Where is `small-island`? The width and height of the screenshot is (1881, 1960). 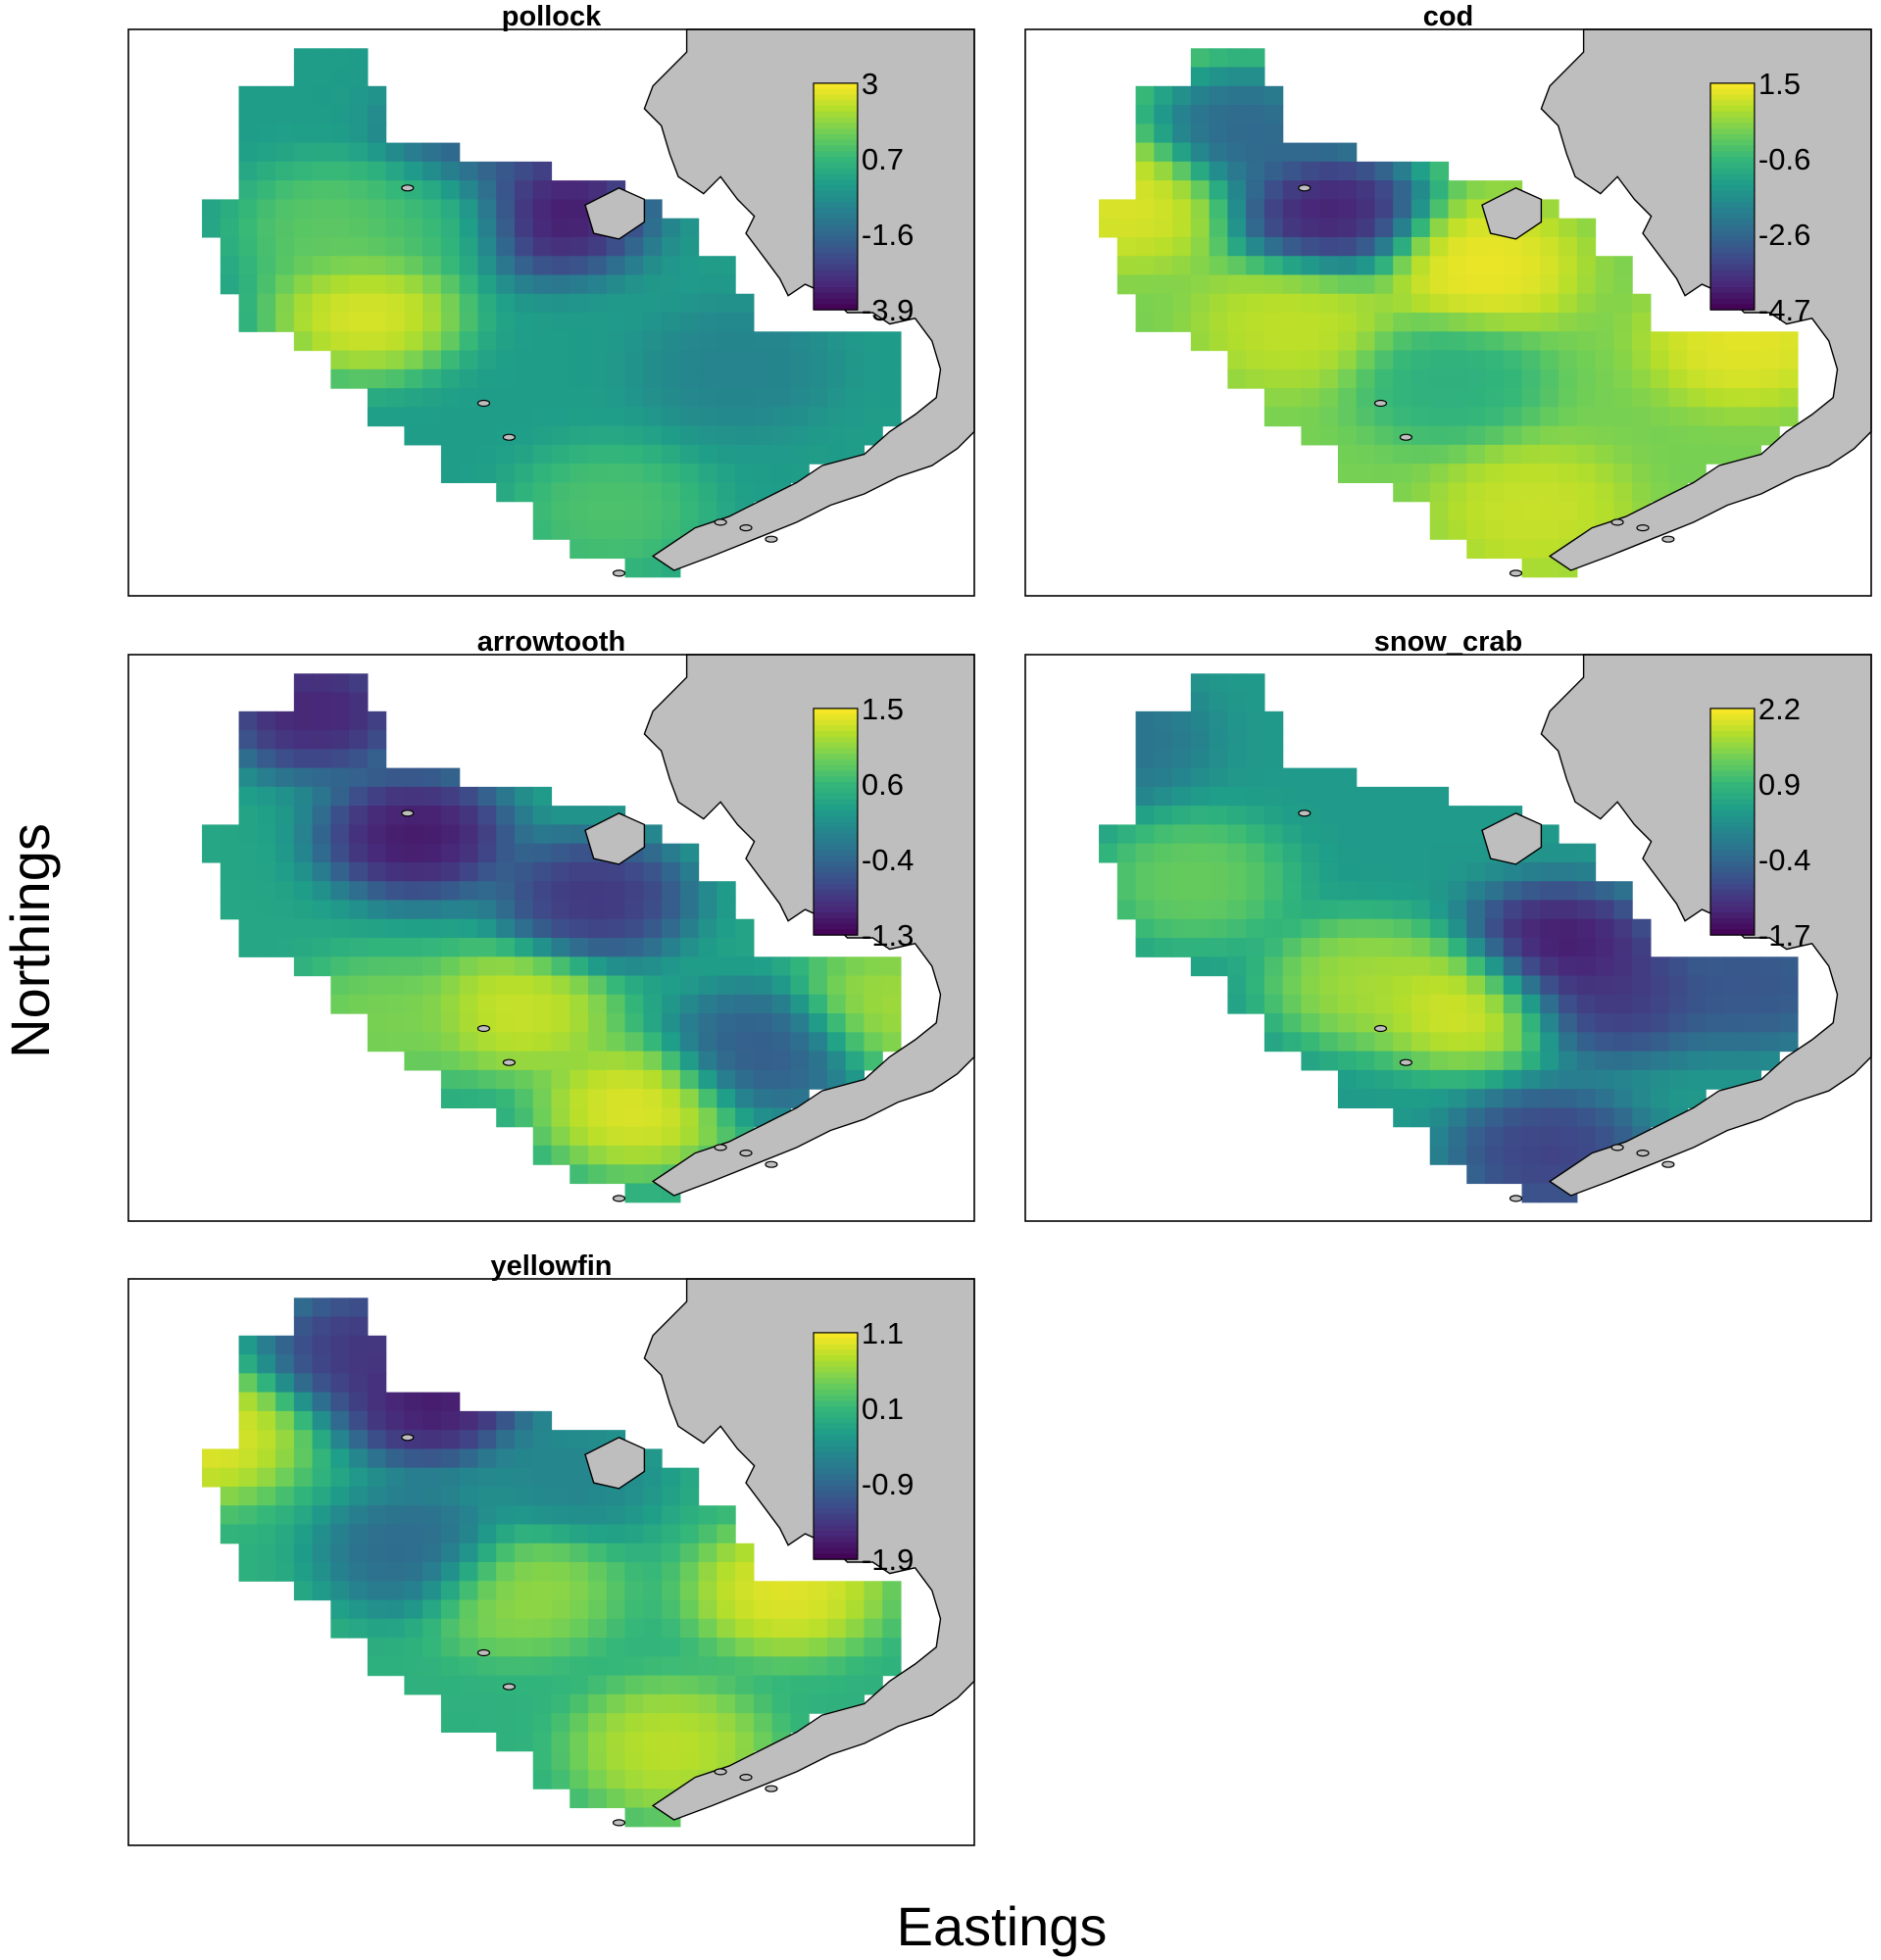
small-island is located at coordinates (1380, 403).